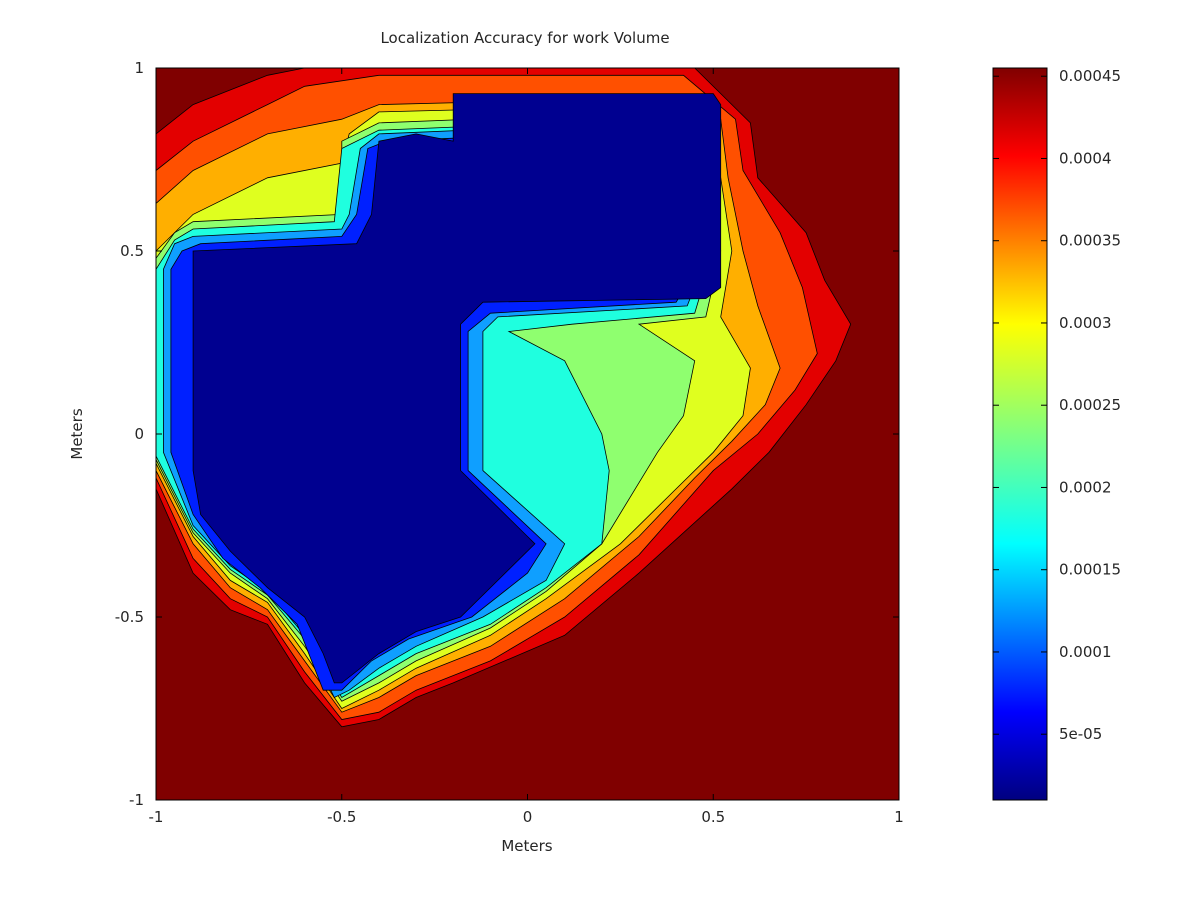 The image size is (1200, 900). Describe the element at coordinates (1085, 323) in the screenshot. I see `colorbar-tick-label: 0.0003` at that location.